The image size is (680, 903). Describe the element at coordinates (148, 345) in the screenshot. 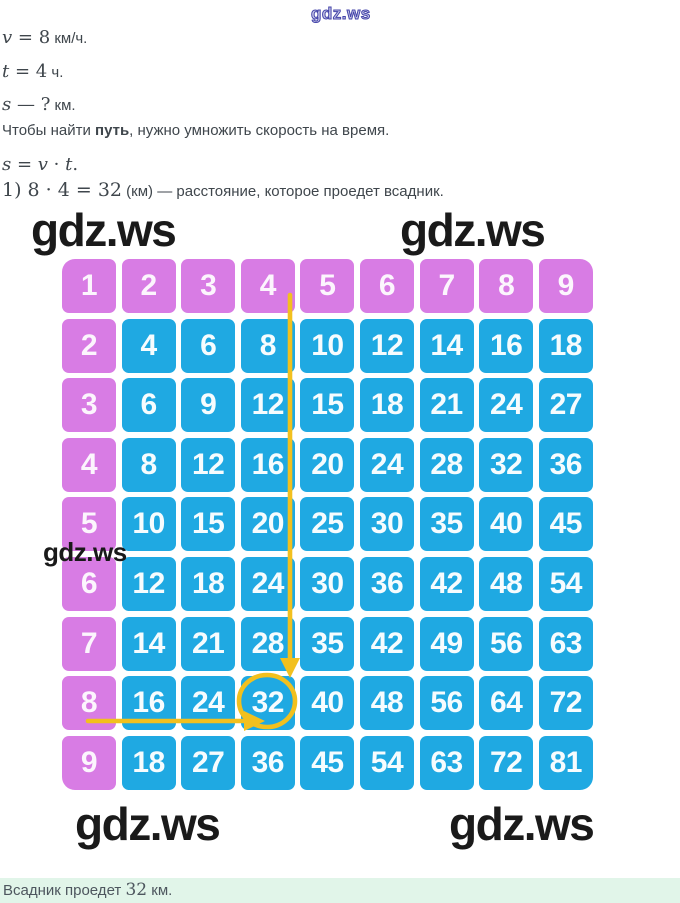

I see `table-product-cell: 4` at that location.